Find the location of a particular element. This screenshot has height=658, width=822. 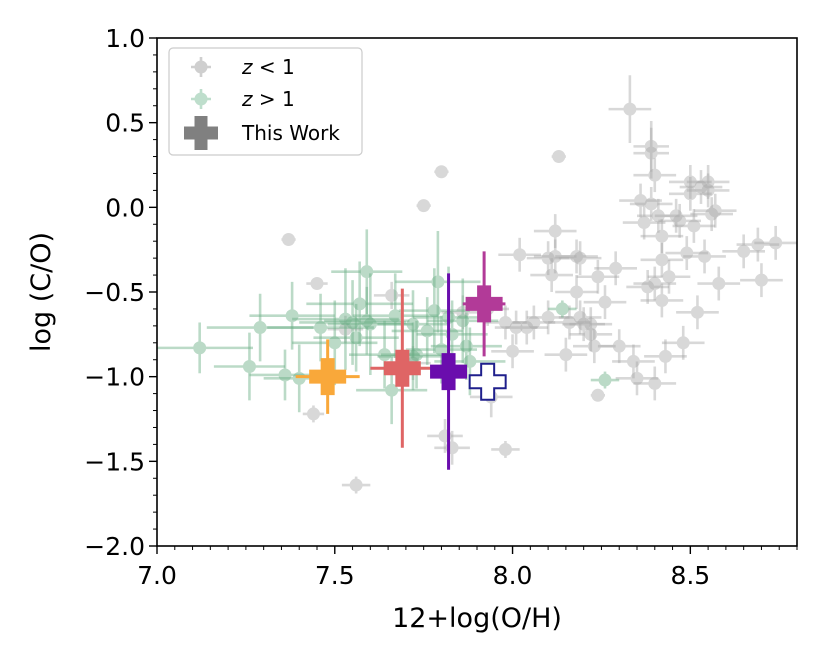

z-lt-1-point-14-marker is located at coordinates (505, 322).